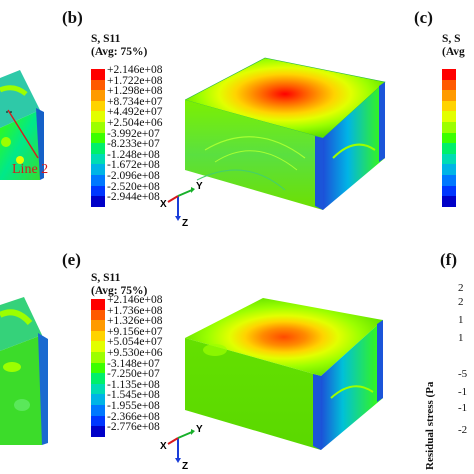 The width and height of the screenshot is (474, 474). Describe the element at coordinates (71, 259) in the screenshot. I see `panel-label-e: (e)` at that location.